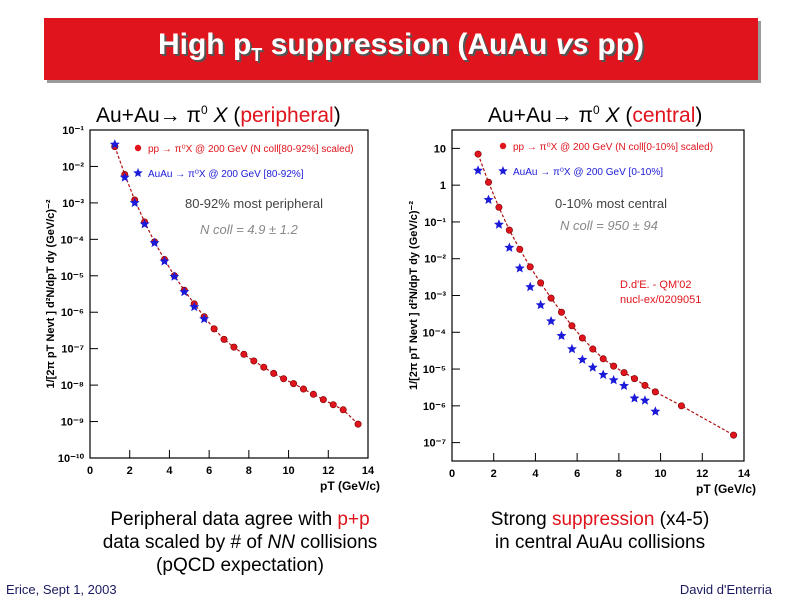  Describe the element at coordinates (588, 172) in the screenshot. I see `legend-label: AuAu → π⁰X @ 200 GeV [0-10%]` at that location.